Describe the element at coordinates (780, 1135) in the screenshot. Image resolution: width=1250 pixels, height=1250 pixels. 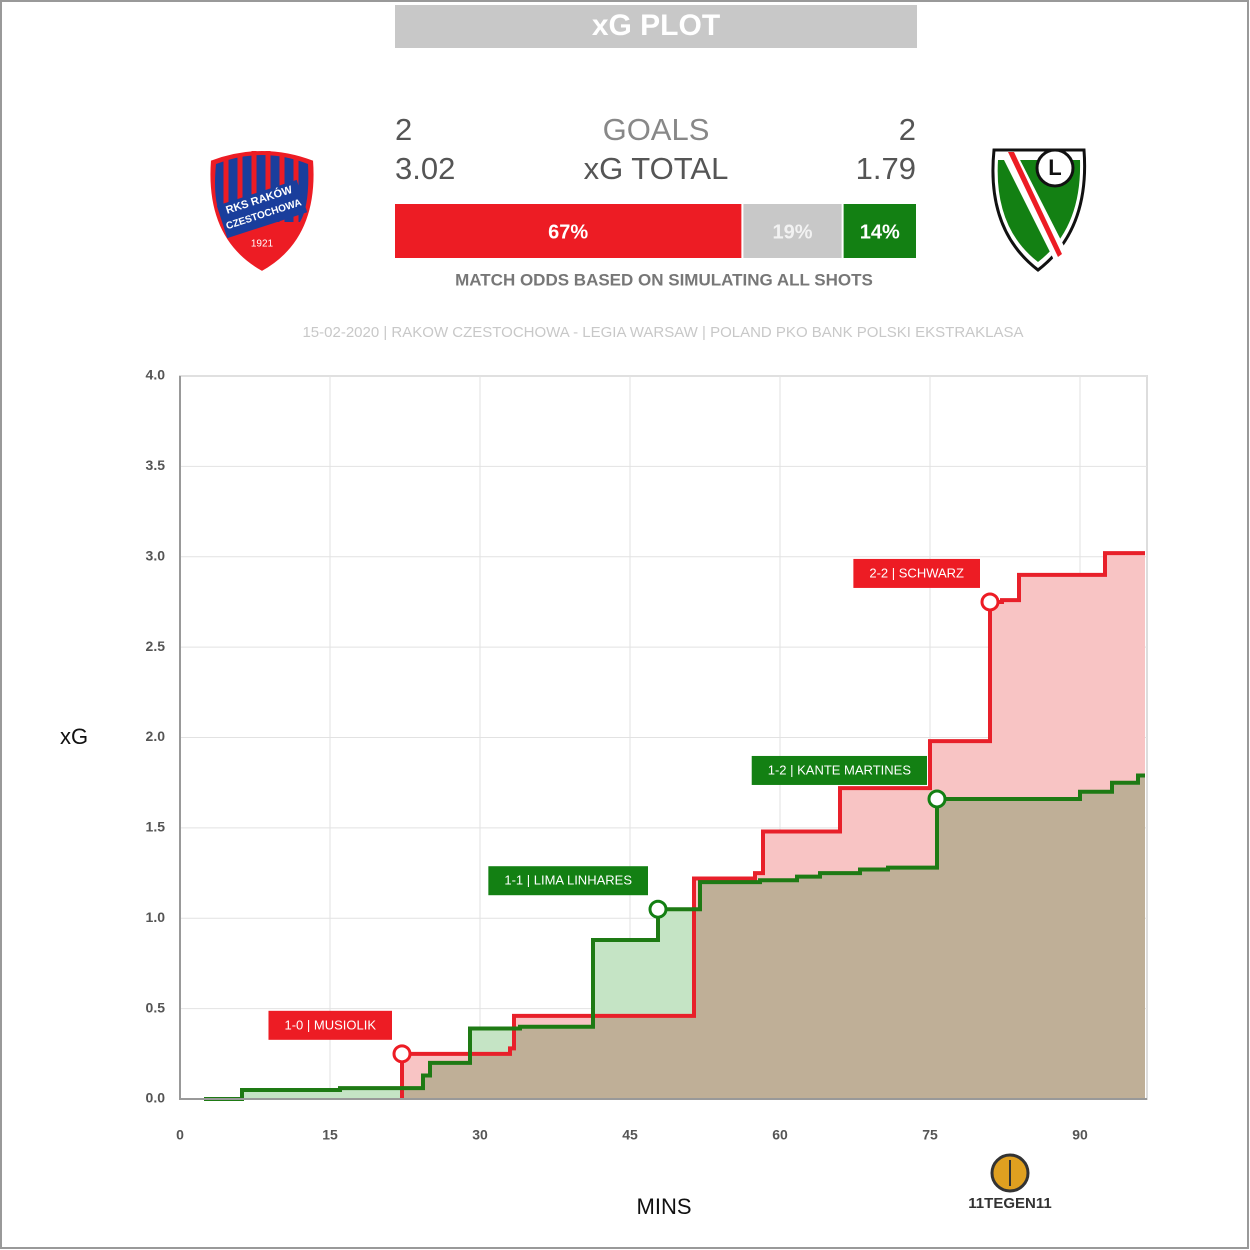
I see `x-tick-label: 60` at that location.